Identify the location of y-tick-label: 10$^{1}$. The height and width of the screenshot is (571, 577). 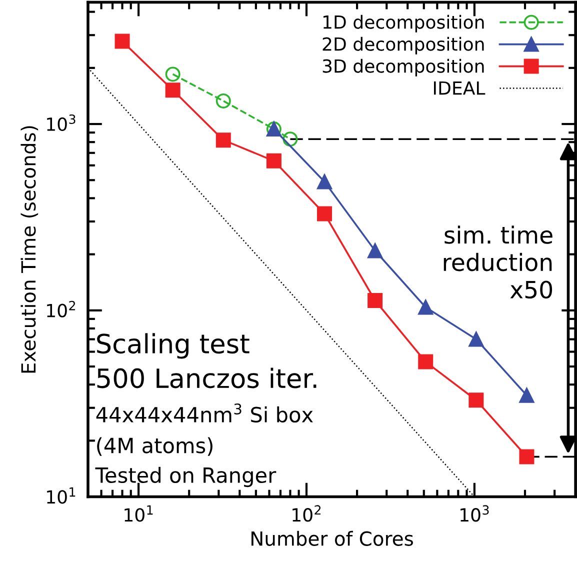
(61, 495).